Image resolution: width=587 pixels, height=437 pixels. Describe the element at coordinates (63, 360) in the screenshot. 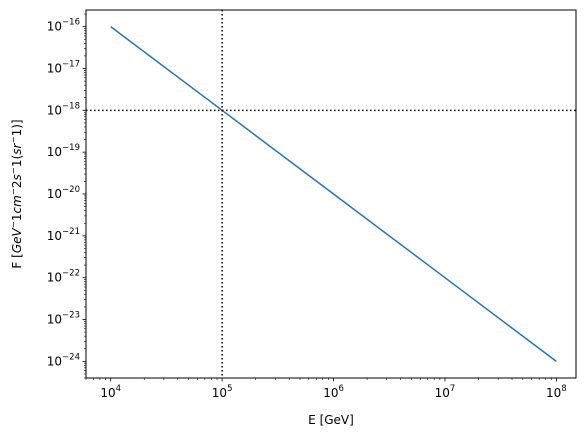

I see `y-tick-label: 10−24` at that location.